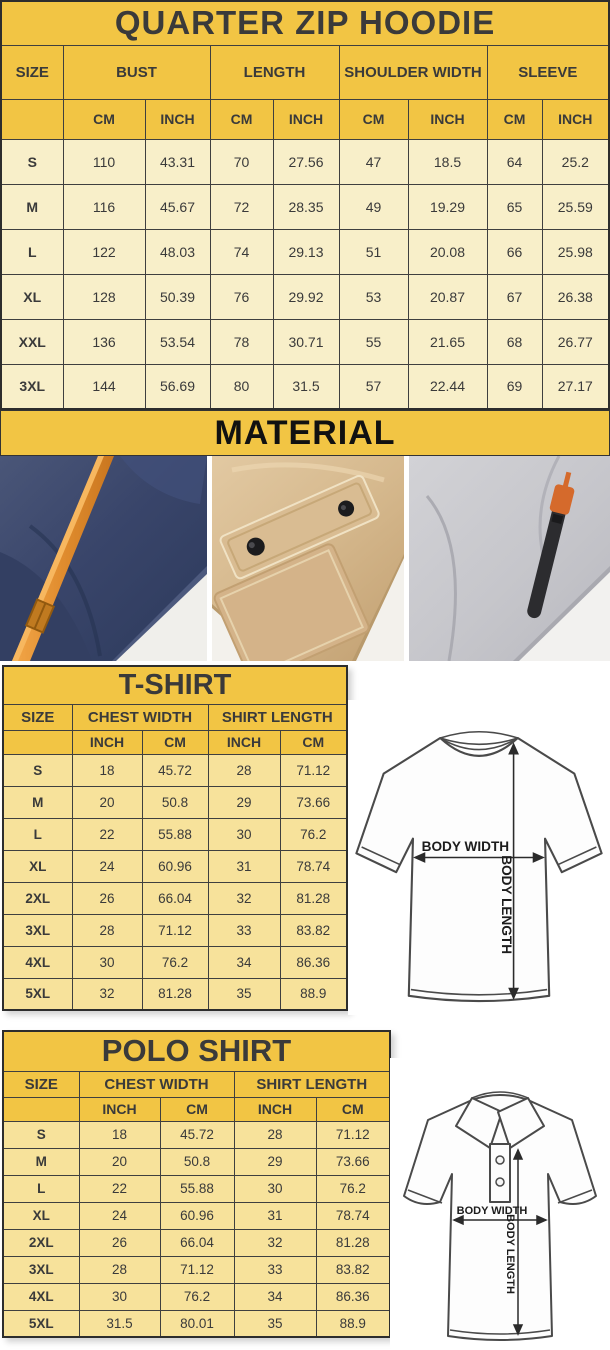 The width and height of the screenshot is (610, 1350). I want to click on polo-row-size: 2XL, so click(41, 1242).